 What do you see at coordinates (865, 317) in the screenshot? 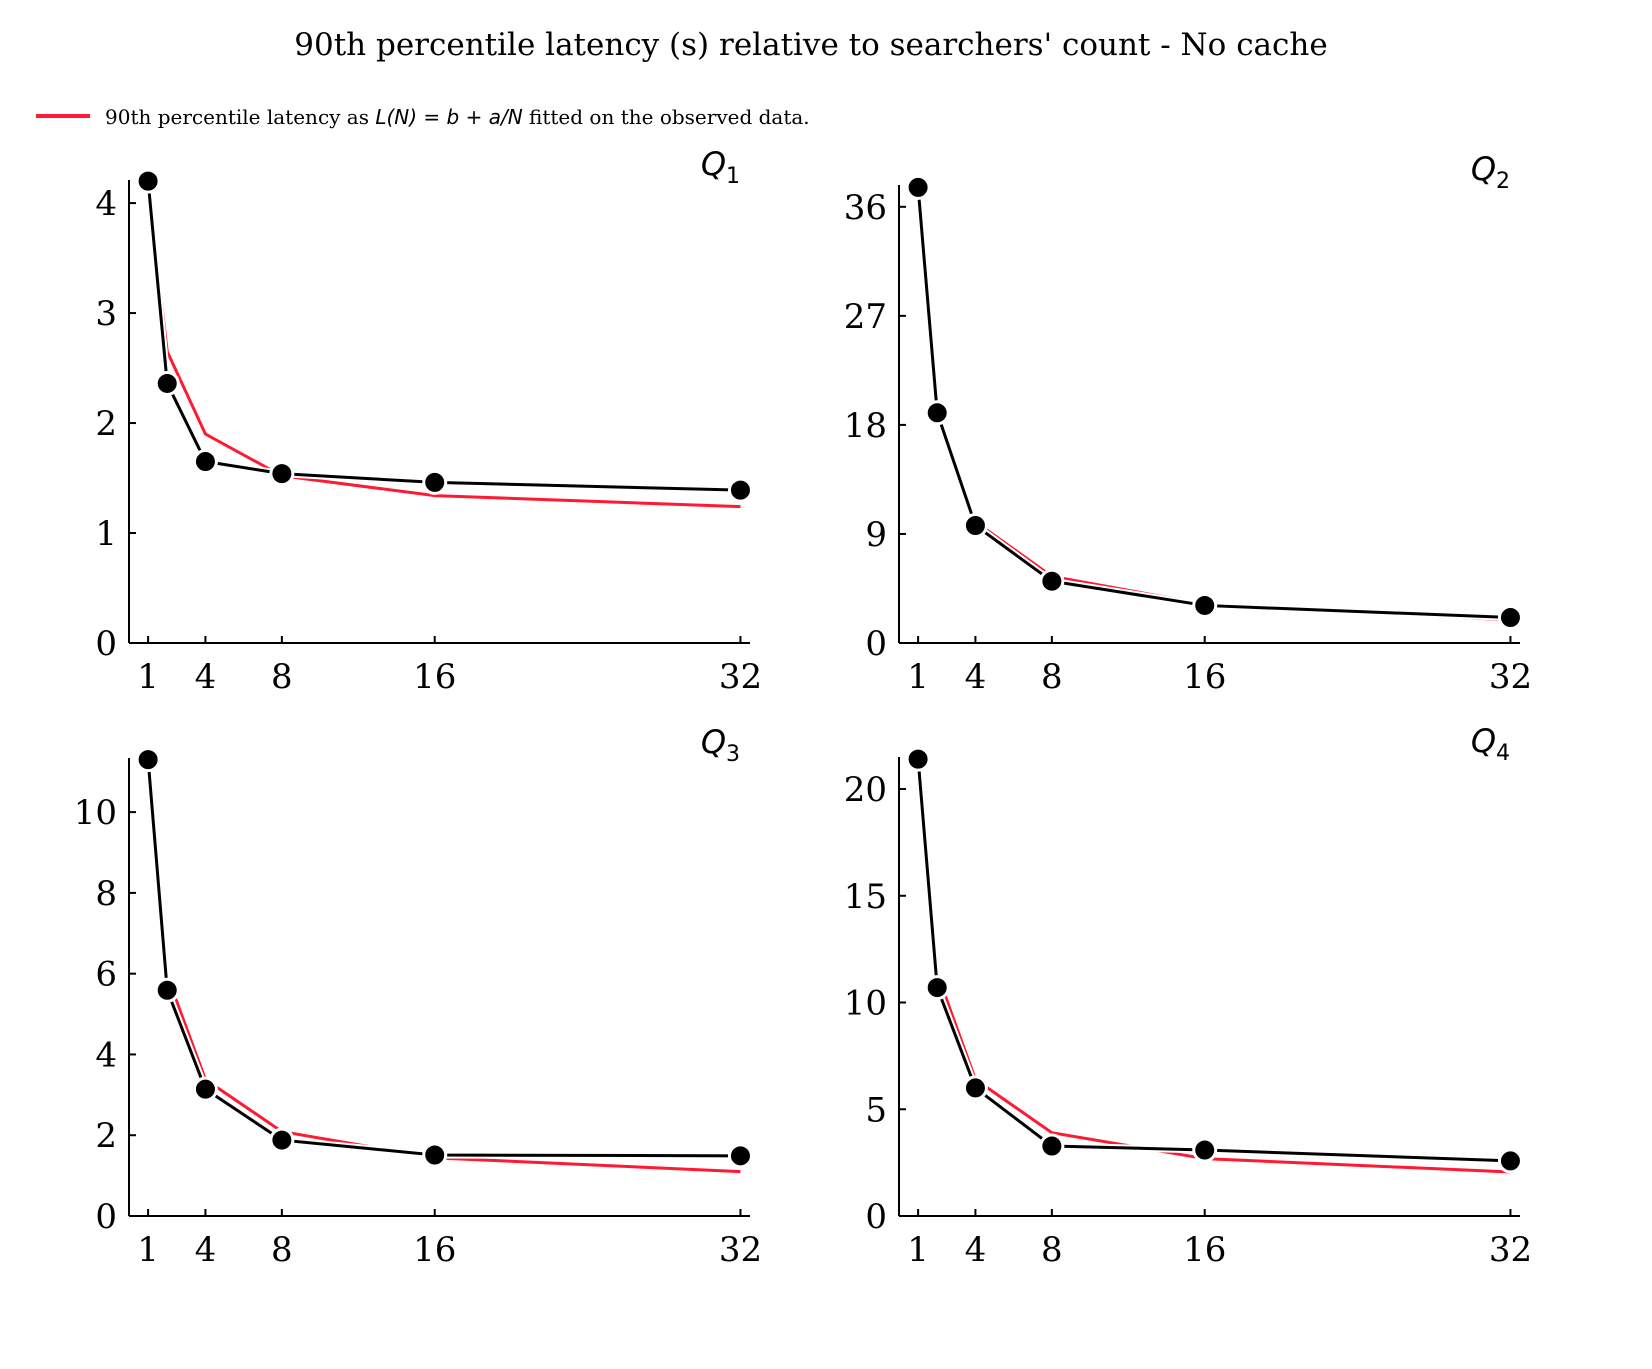
I see `y-tick-label: 27` at bounding box center [865, 317].